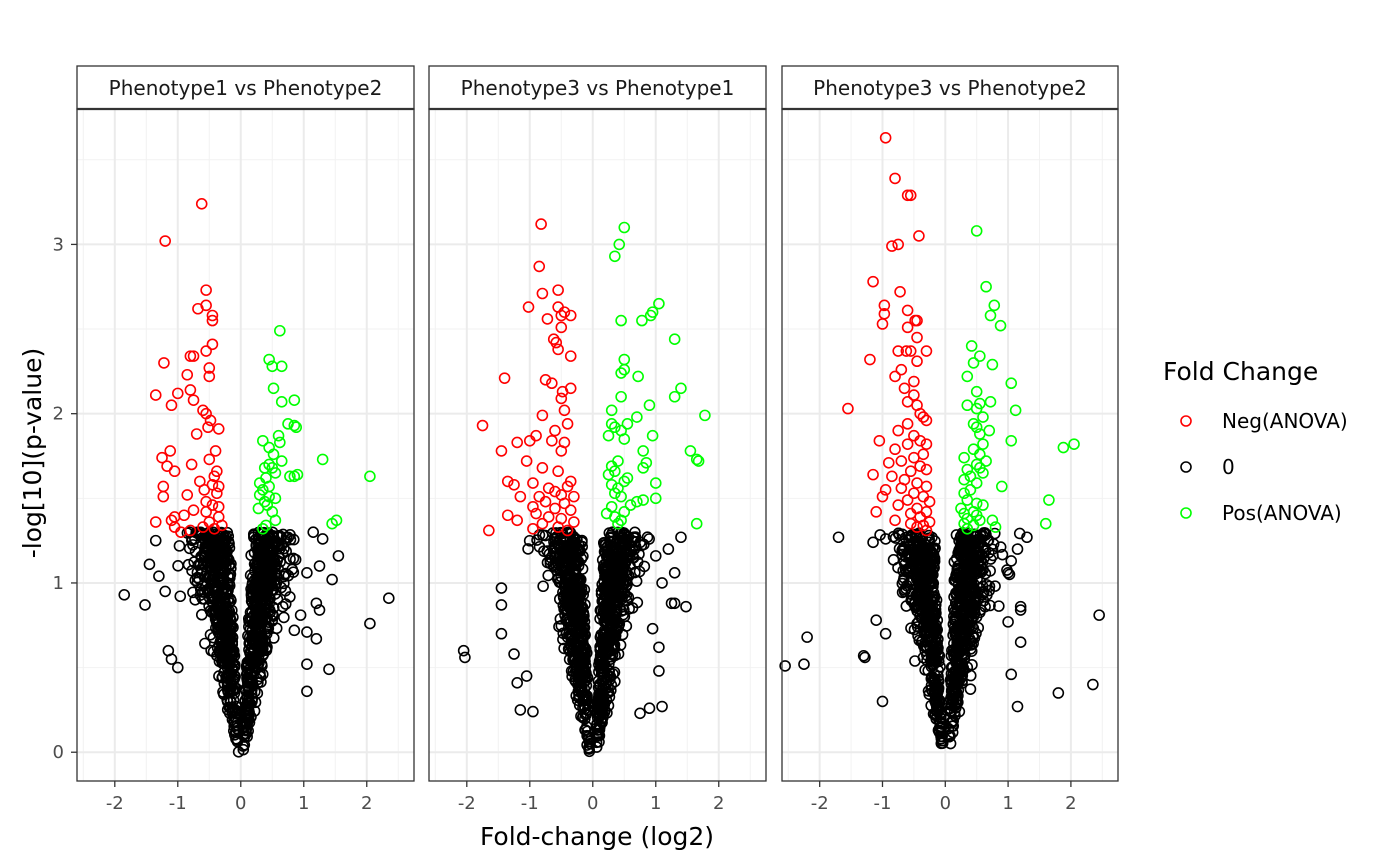  I want to click on legend-label-neg: Neg(ANOVA), so click(1285, 421).